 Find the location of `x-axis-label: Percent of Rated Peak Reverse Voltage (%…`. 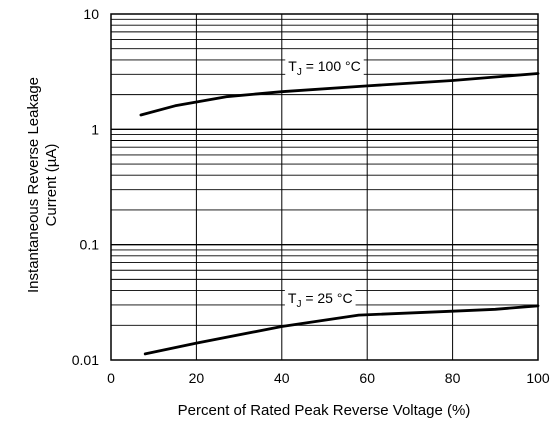

x-axis-label: Percent of Rated Peak Reverse Voltage (%… is located at coordinates (324, 410).